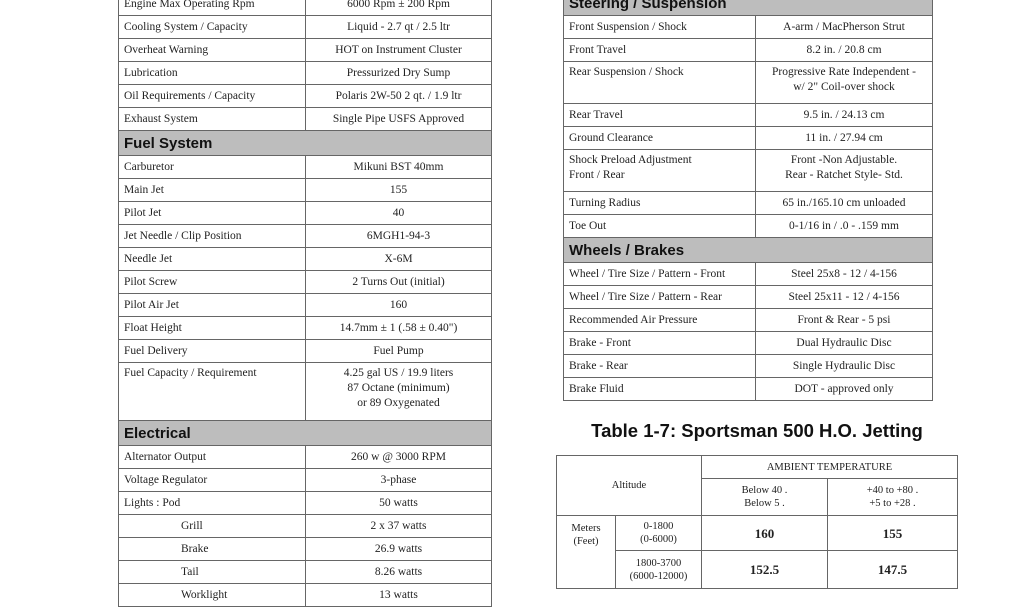  I want to click on spec-value: 14.7mm ± 1 (.58 ± 0.40"), so click(398, 328).